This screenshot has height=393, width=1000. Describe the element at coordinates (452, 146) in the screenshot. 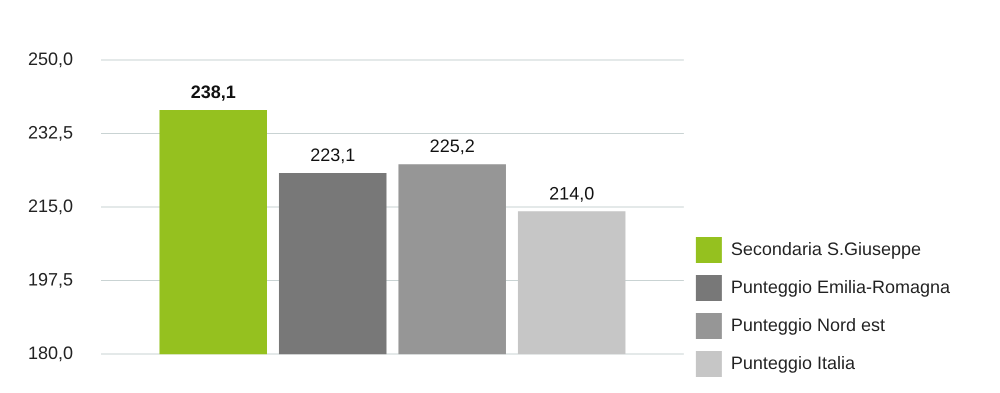

I see `data-label: 225,2` at that location.